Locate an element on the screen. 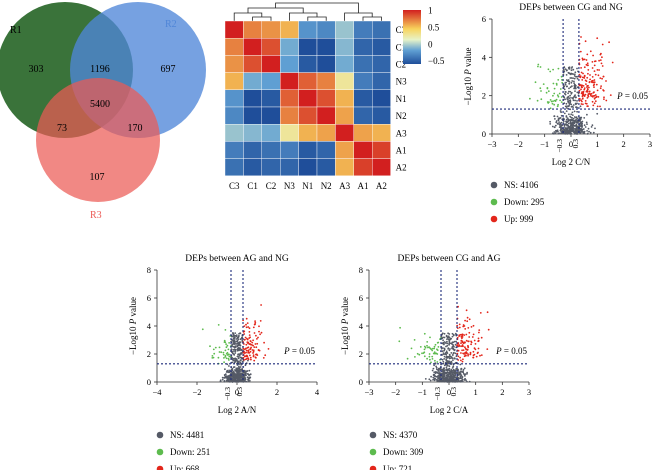 The width and height of the screenshot is (656, 470). heatmap-row-label: C3 is located at coordinates (401, 30).